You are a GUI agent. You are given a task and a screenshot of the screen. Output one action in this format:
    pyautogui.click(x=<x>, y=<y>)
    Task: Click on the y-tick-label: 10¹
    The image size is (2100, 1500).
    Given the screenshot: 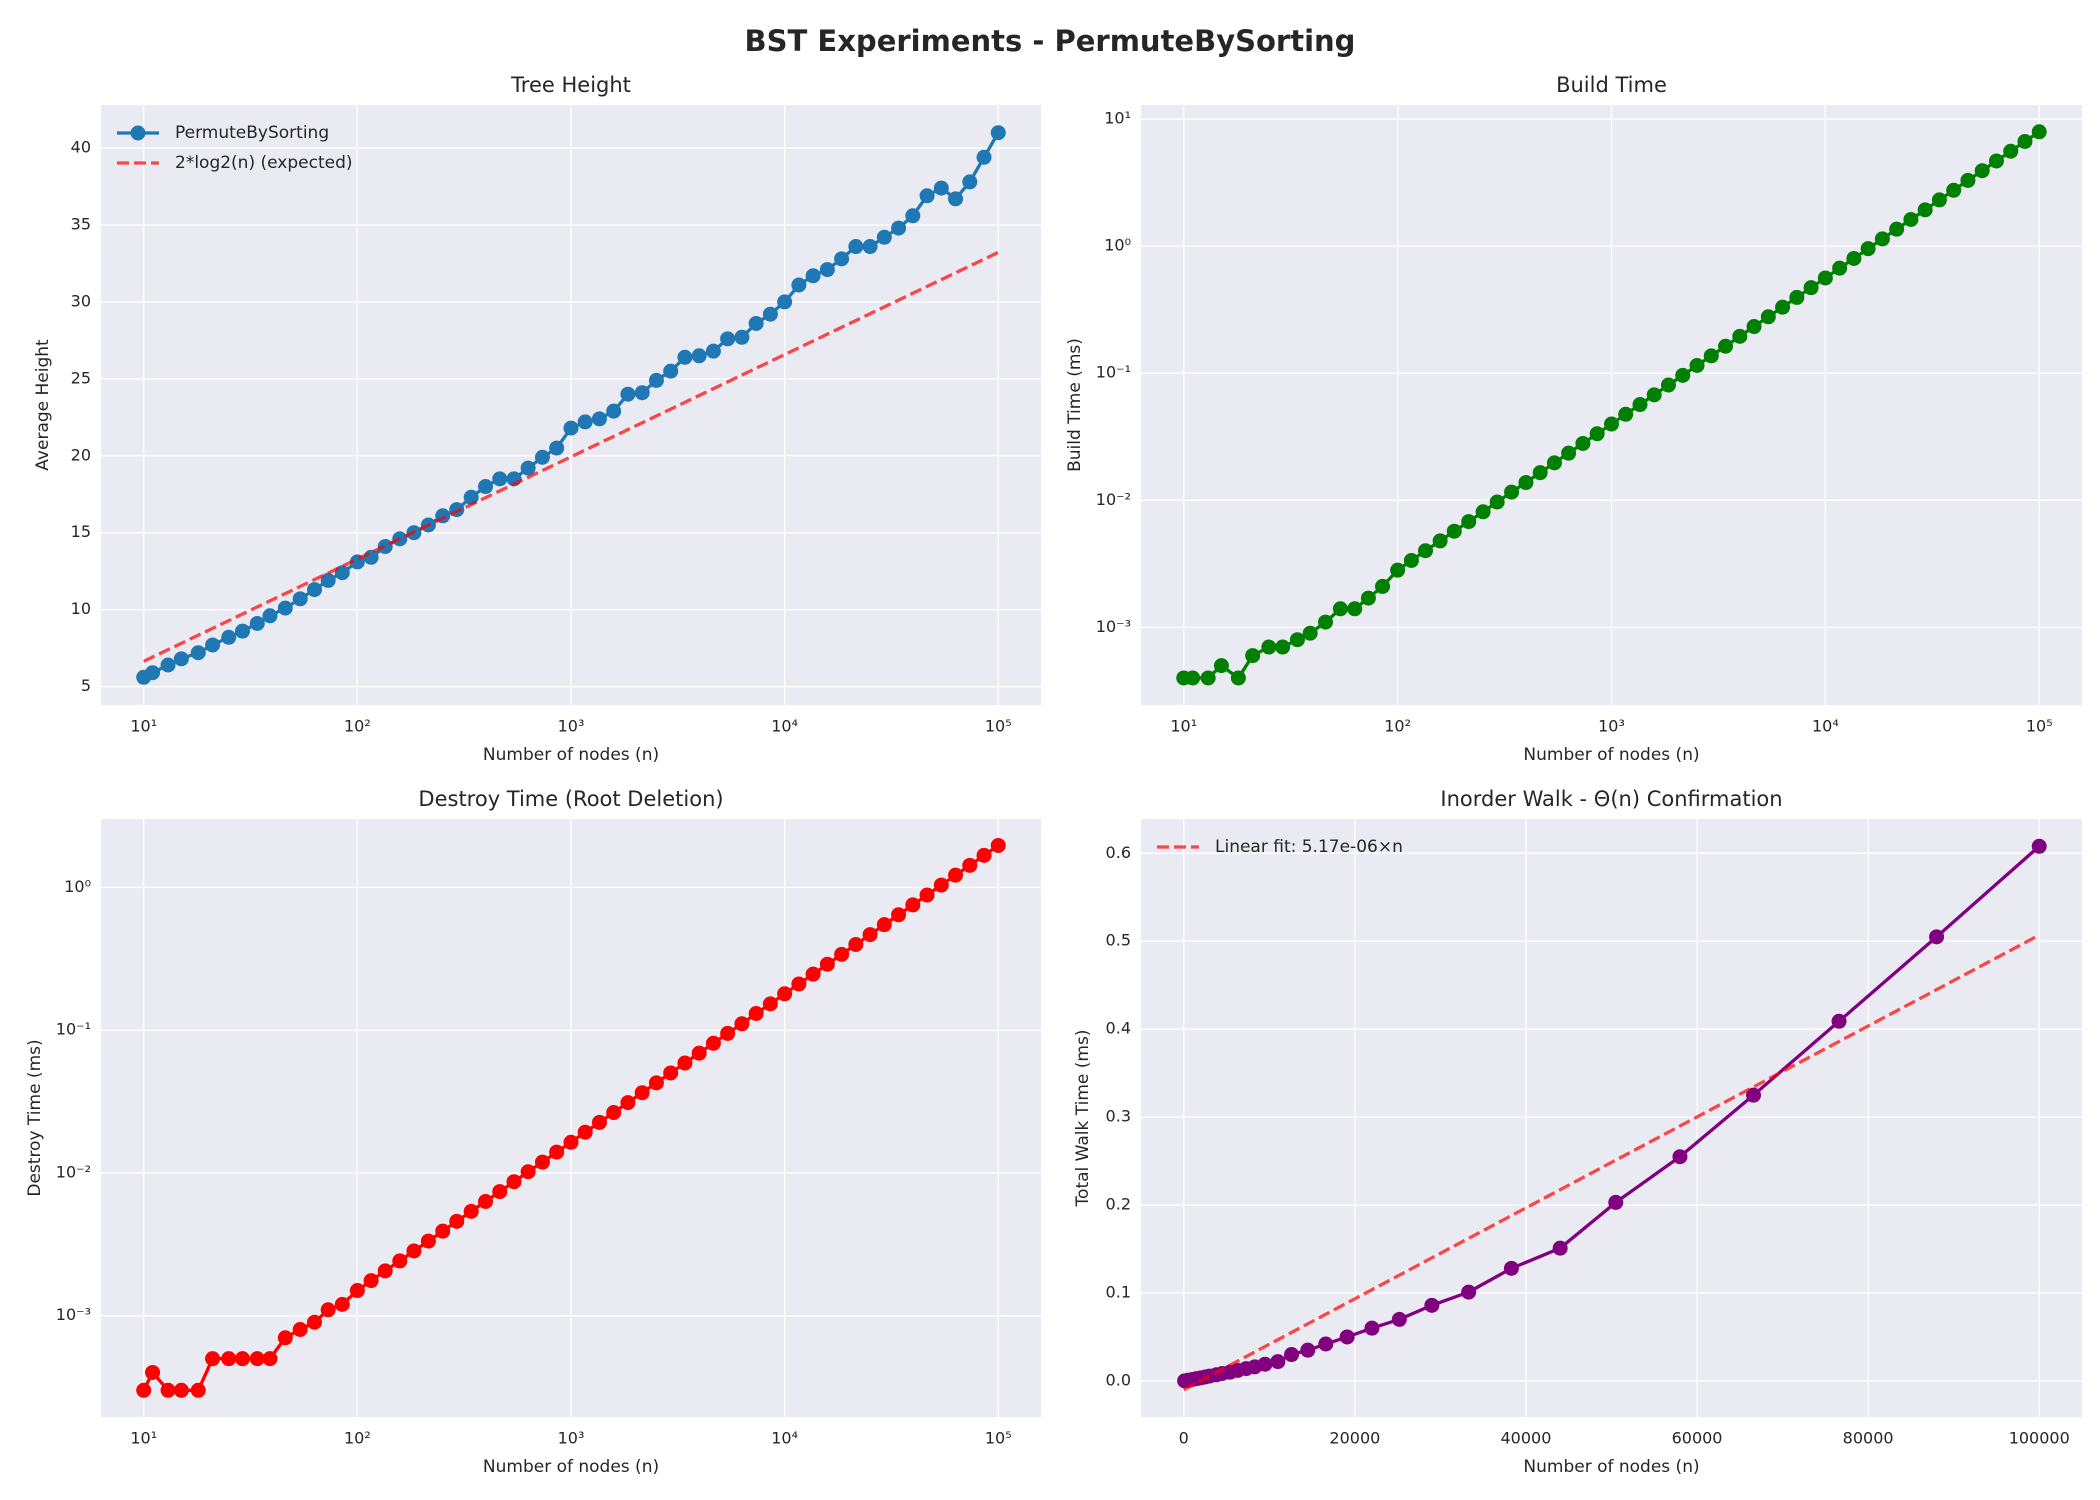 What is the action you would take?
    pyautogui.click(x=1117, y=118)
    